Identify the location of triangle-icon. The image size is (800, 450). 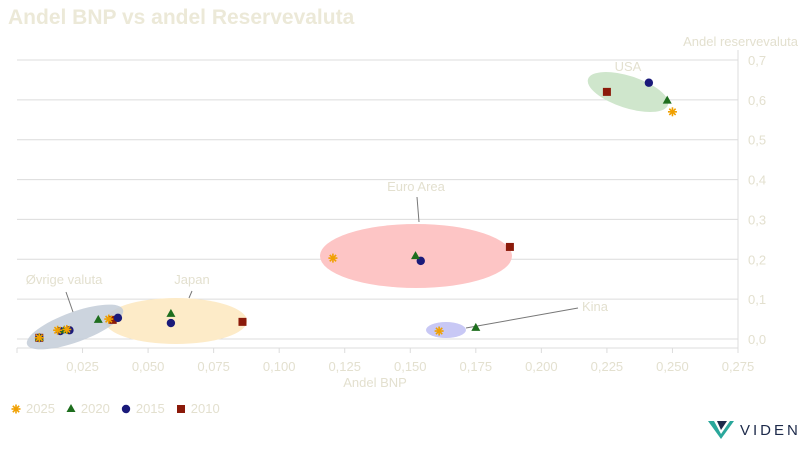
(71, 407).